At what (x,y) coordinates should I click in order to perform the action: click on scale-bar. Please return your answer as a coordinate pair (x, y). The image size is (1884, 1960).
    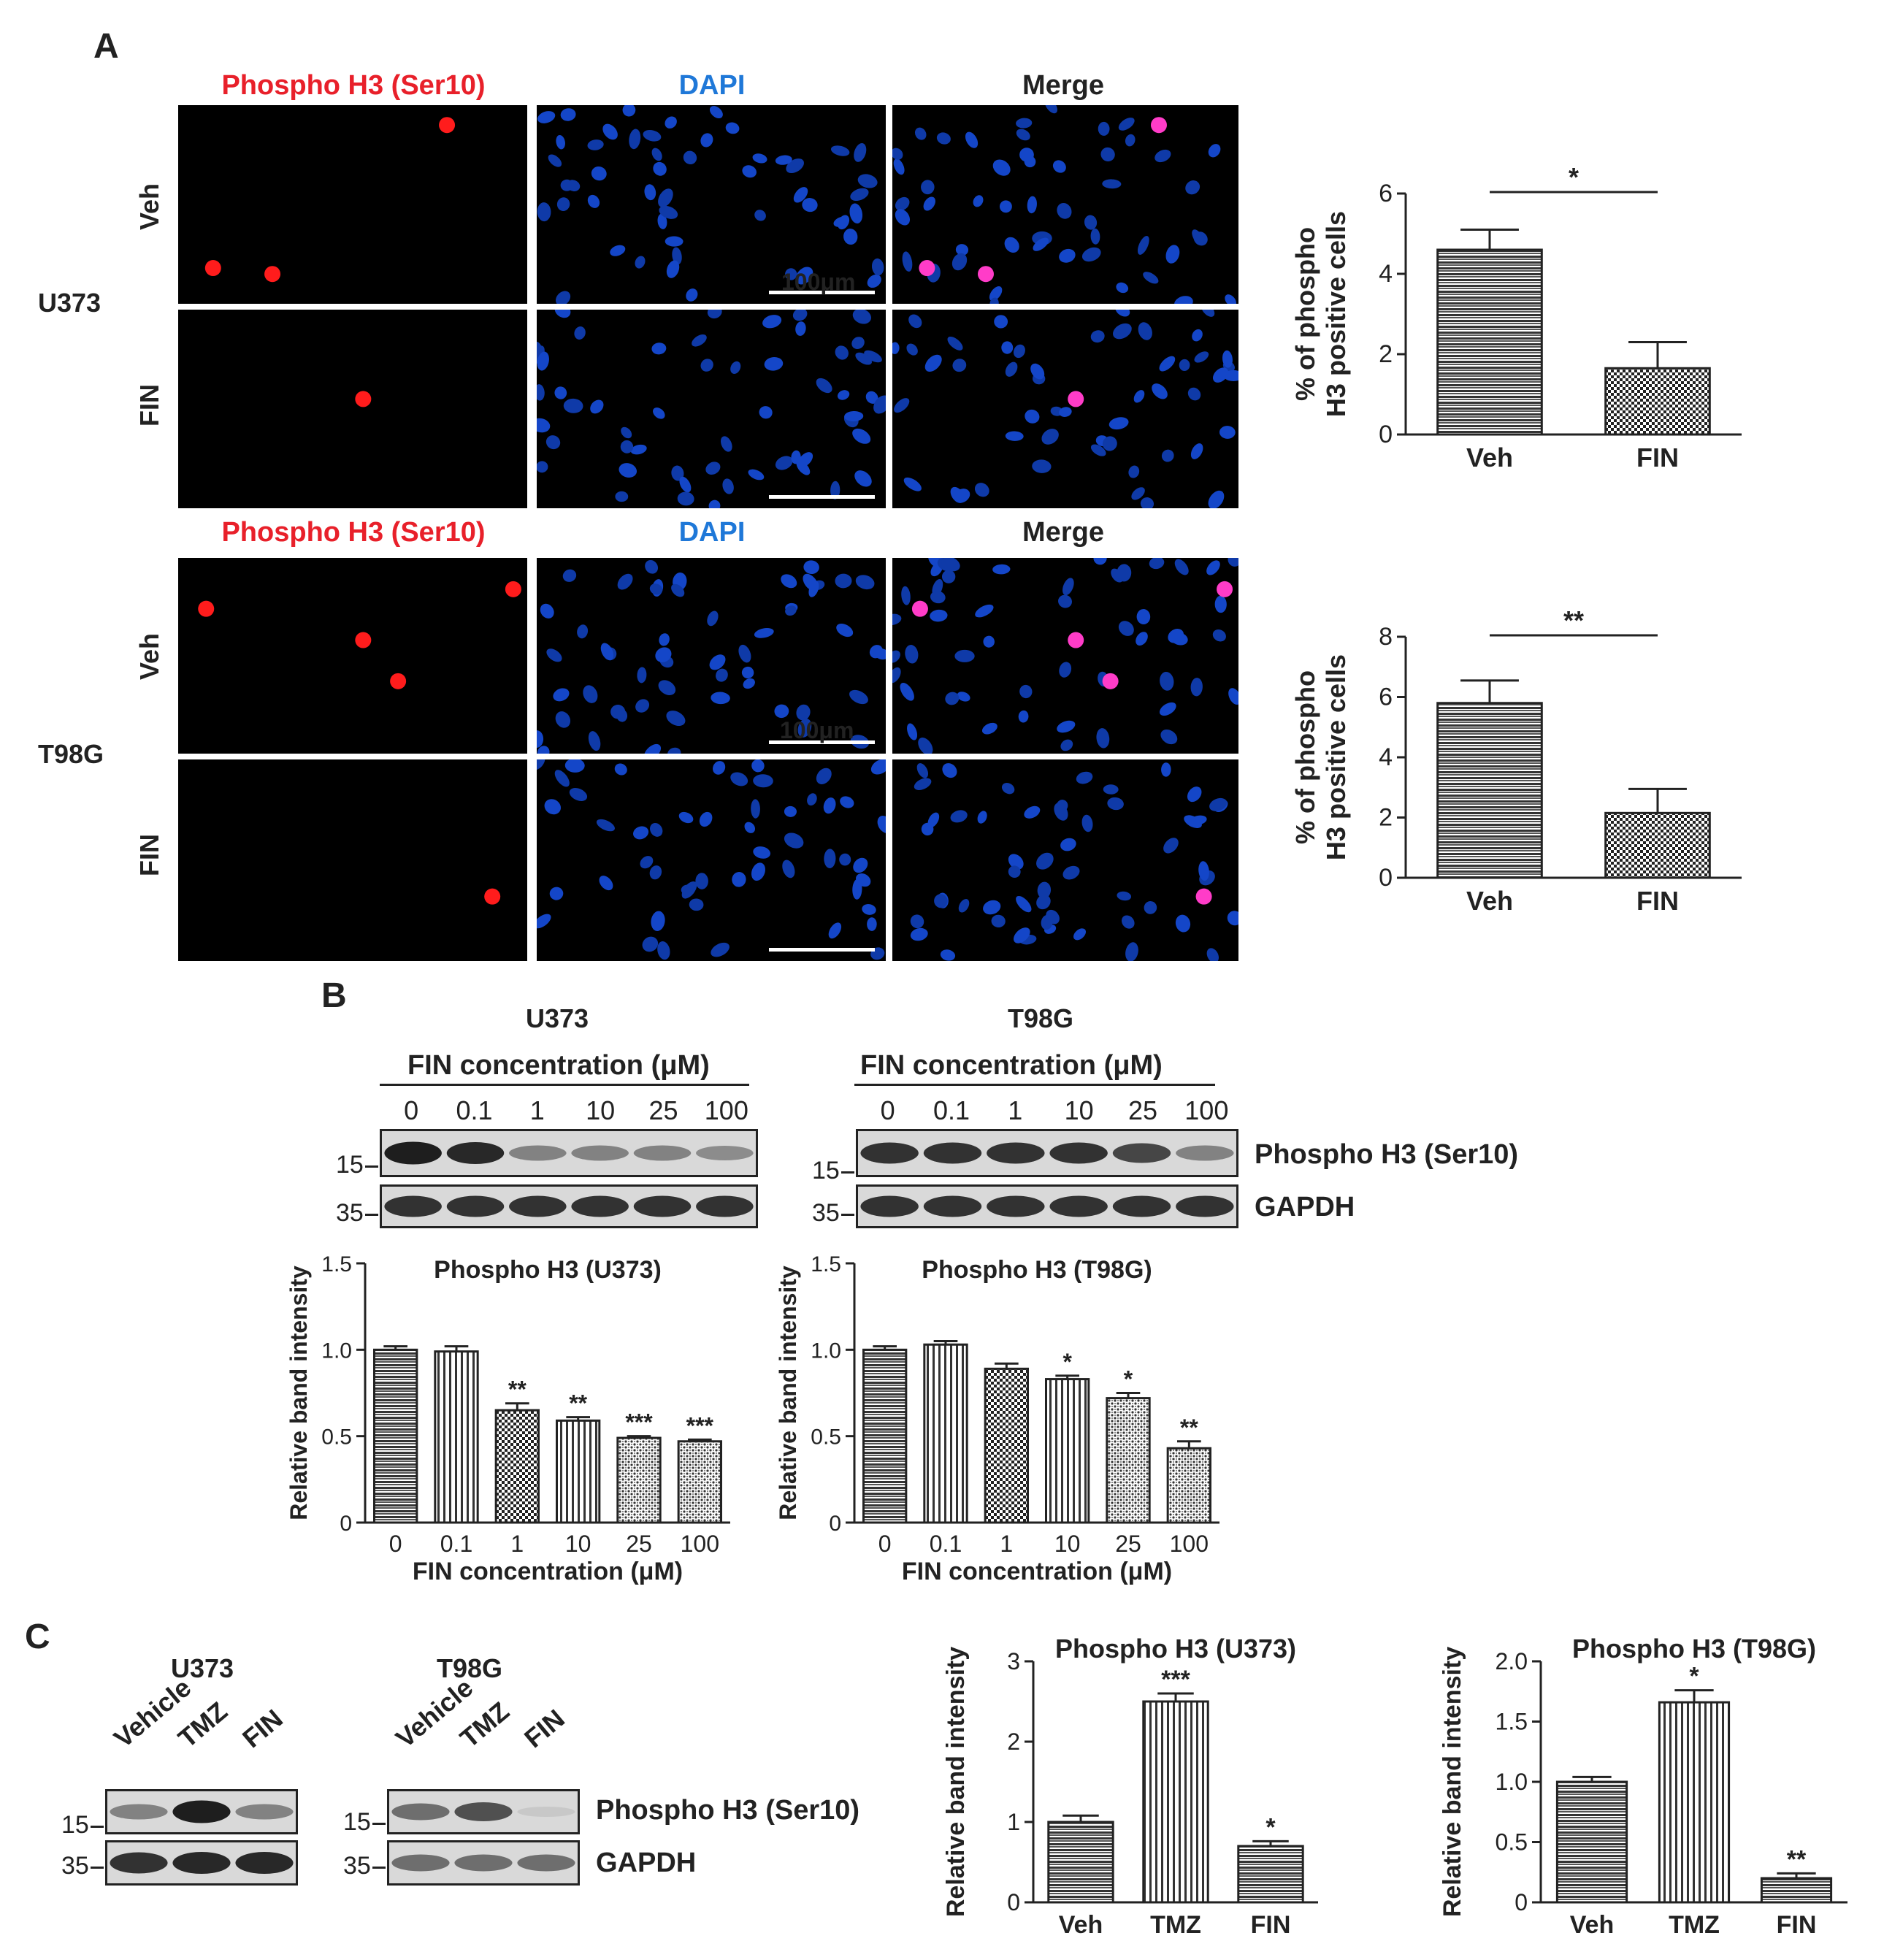
    Looking at the image, I should click on (822, 742).